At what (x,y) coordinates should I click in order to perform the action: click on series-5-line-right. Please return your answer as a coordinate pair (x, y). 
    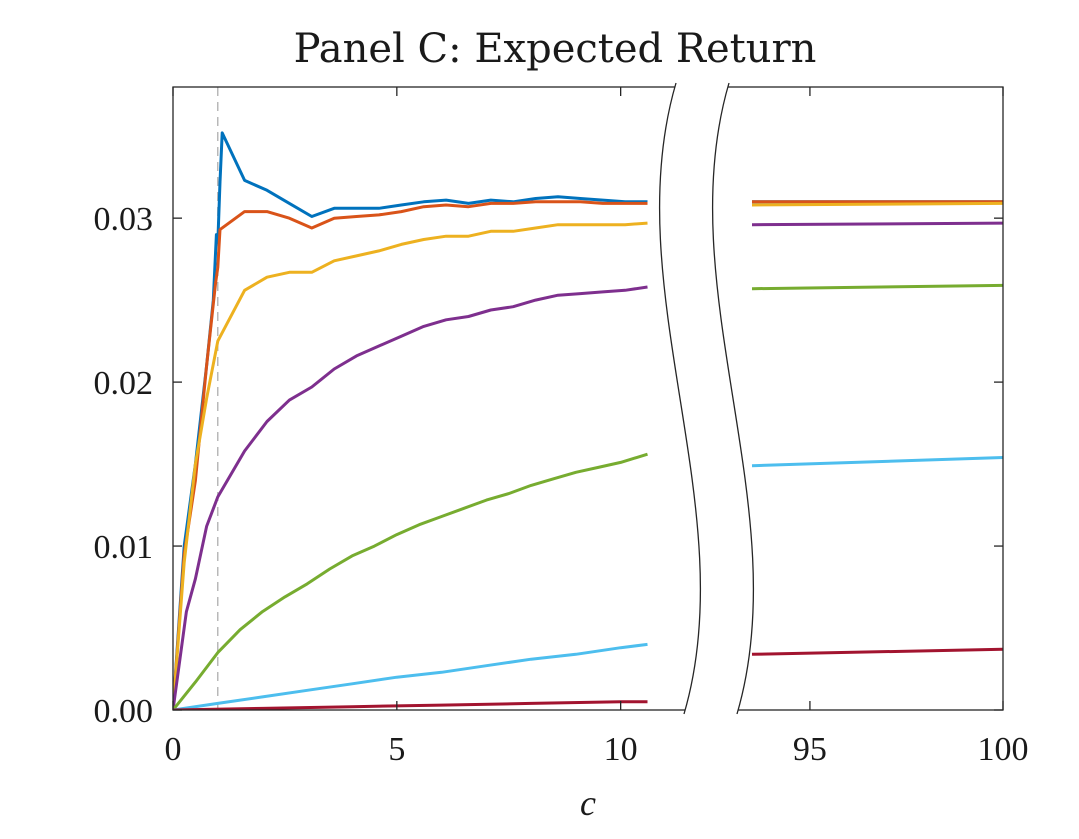
    Looking at the image, I should click on (877, 287).